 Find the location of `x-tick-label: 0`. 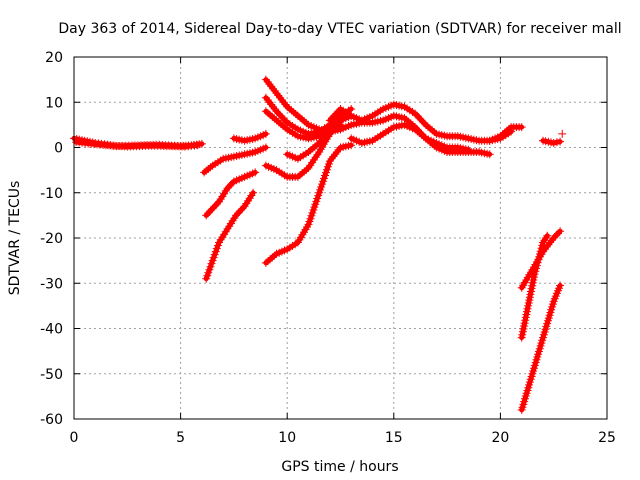

x-tick-label: 0 is located at coordinates (74, 438).